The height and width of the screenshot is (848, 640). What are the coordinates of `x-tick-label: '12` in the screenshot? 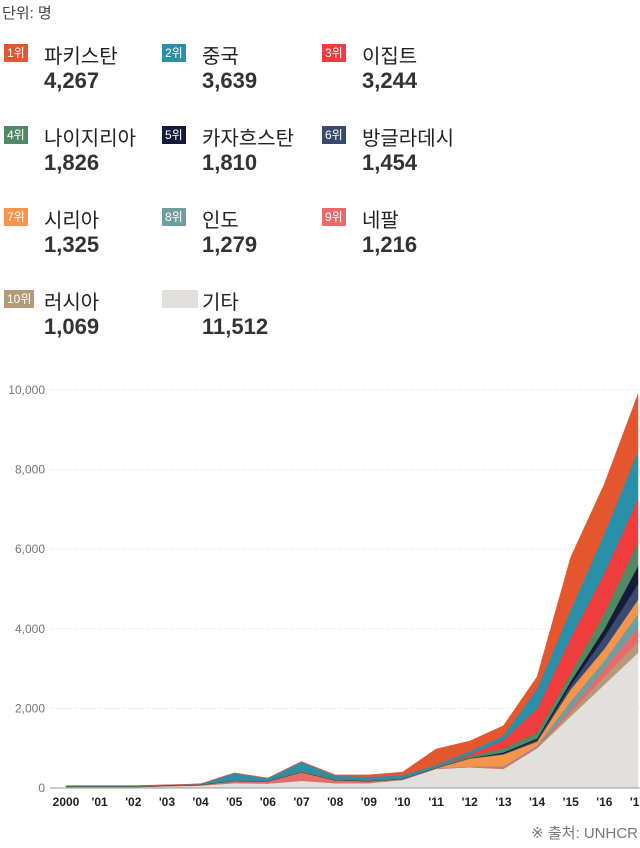 It's located at (470, 802).